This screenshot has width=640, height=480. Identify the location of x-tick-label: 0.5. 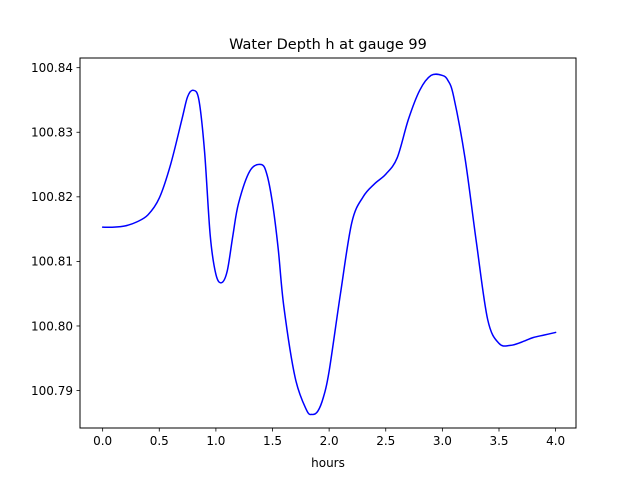
(159, 441).